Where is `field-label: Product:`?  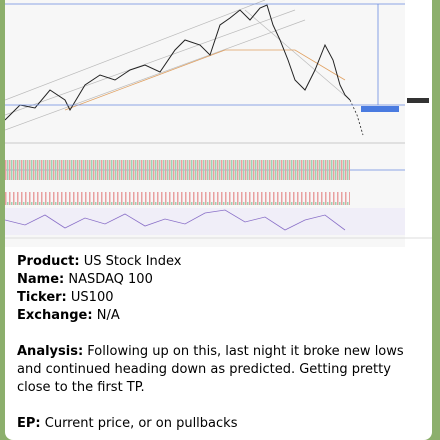
field-label: Product: is located at coordinates (48, 261).